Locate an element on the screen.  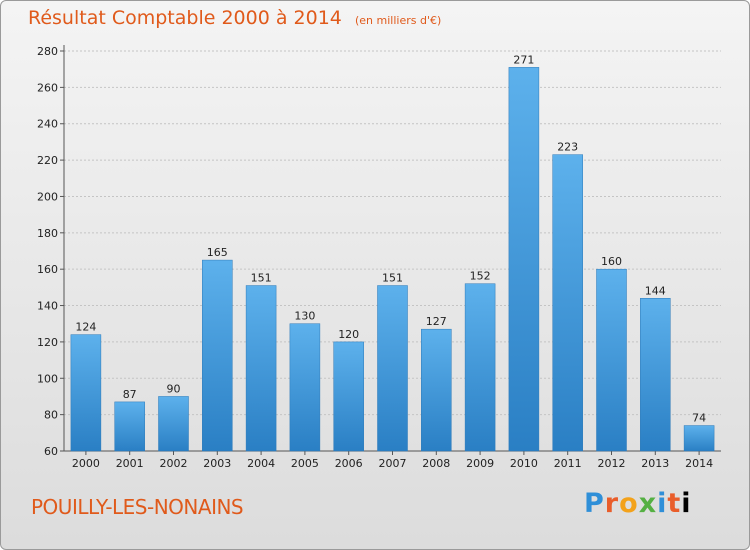
logo-letter: x is located at coordinates (648, 503).